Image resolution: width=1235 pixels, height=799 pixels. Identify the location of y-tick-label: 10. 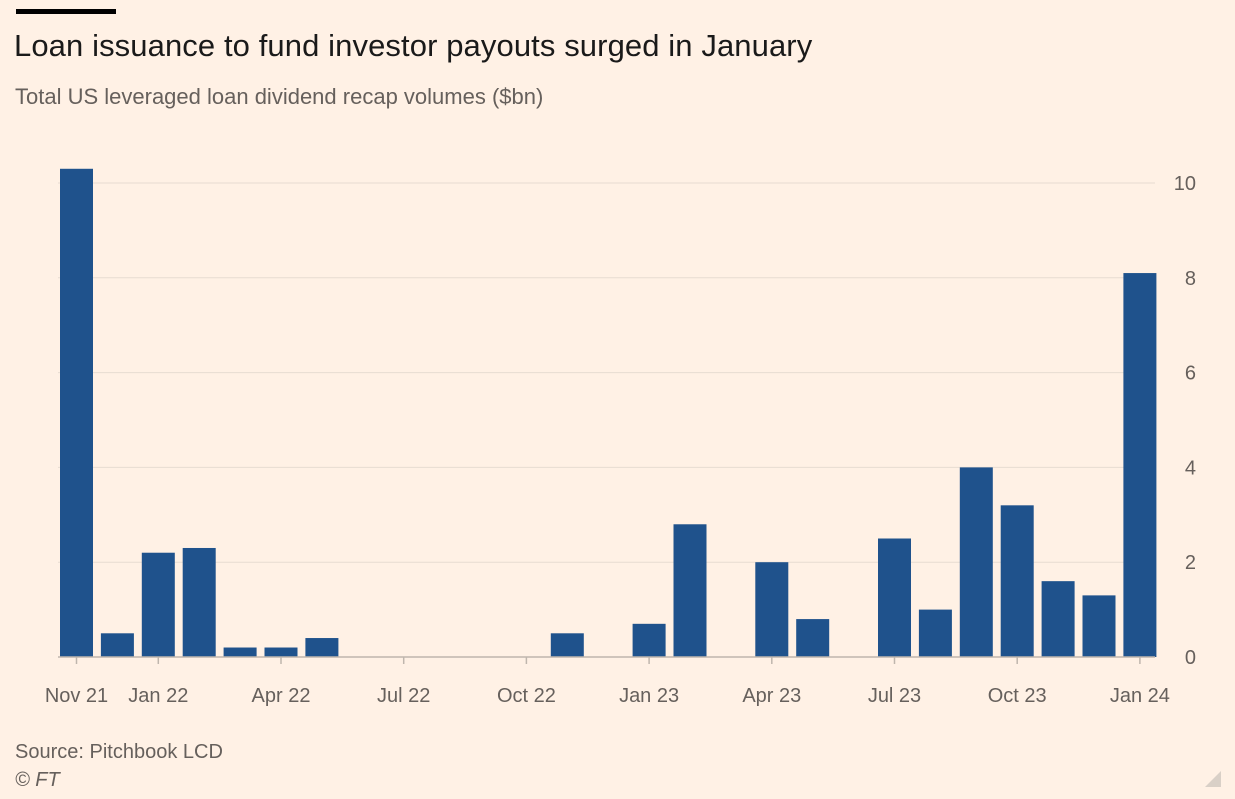
(1185, 184).